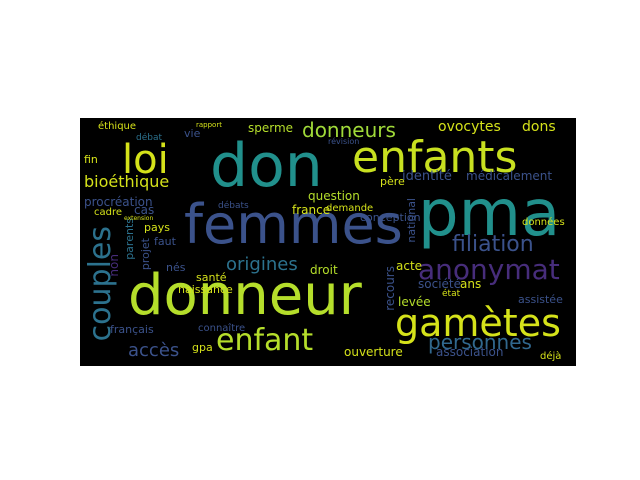 Image resolution: width=640 pixels, height=480 pixels. Describe the element at coordinates (409, 266) in the screenshot. I see `word-acte: acte` at that location.